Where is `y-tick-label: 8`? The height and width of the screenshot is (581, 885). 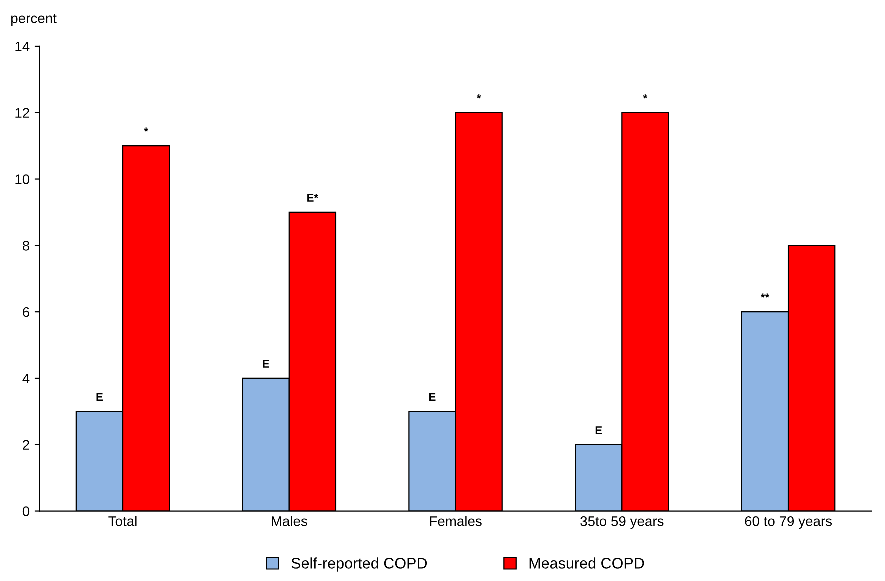
y-tick-label: 8 is located at coordinates (26, 246).